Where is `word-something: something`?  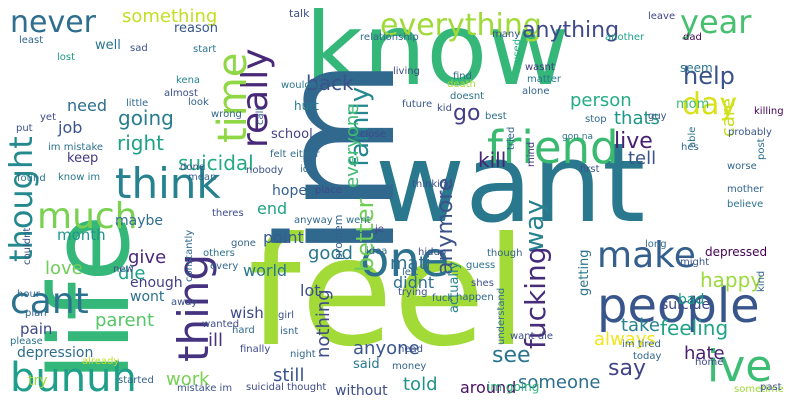 word-something: something is located at coordinates (170, 17).